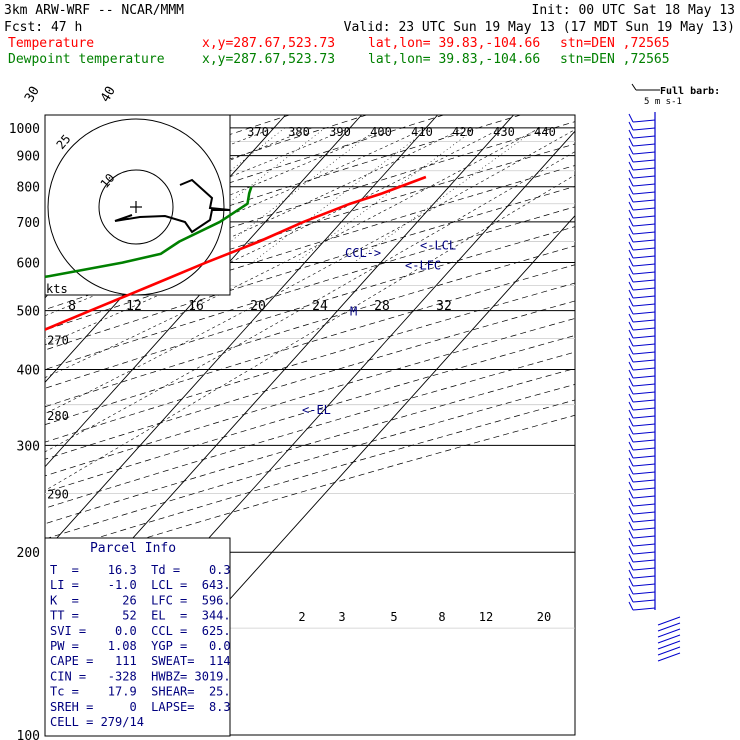 Image resolution: width=740 pixels, height=740 pixels. What do you see at coordinates (258, 306) in the screenshot?
I see `hodograph-ring-value: 20` at bounding box center [258, 306].